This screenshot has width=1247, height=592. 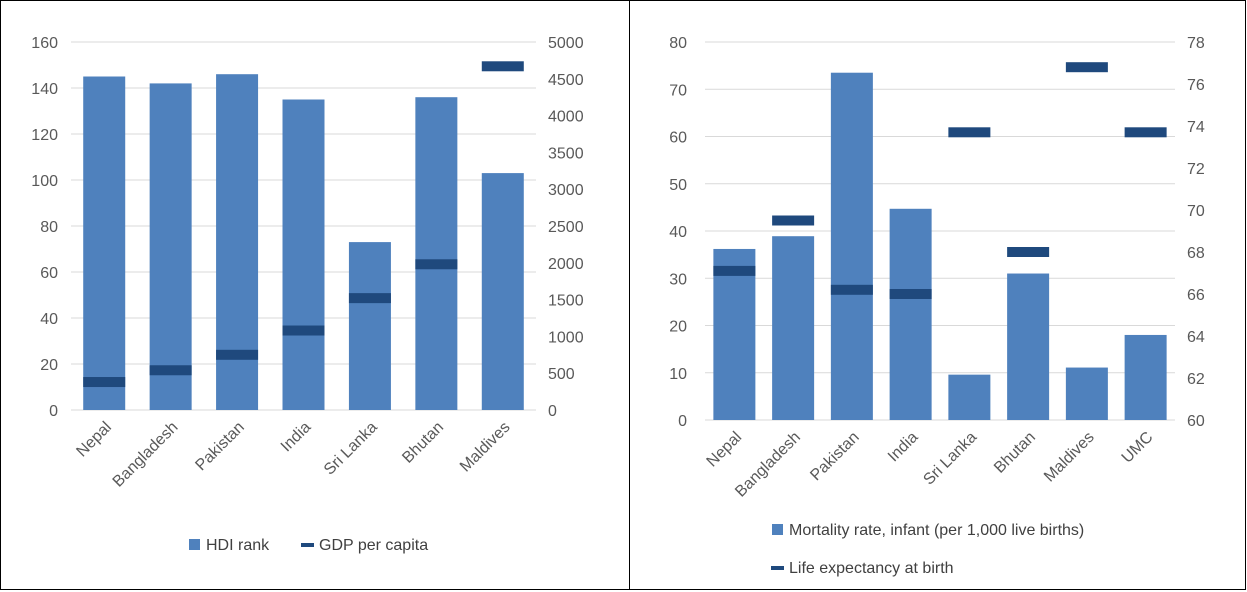 What do you see at coordinates (678, 185) in the screenshot?
I see `y-tick-label: 50` at bounding box center [678, 185].